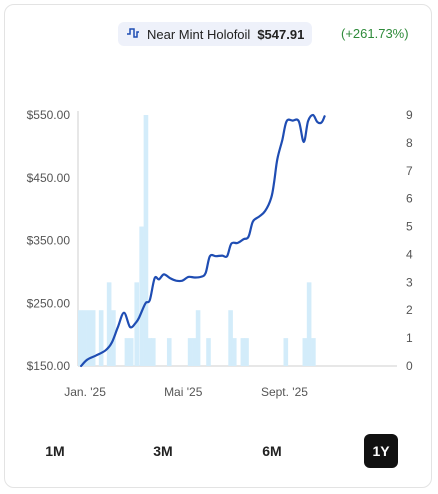 The height and width of the screenshot is (494, 438). I want to click on price-change: (+261.73%), so click(375, 33).